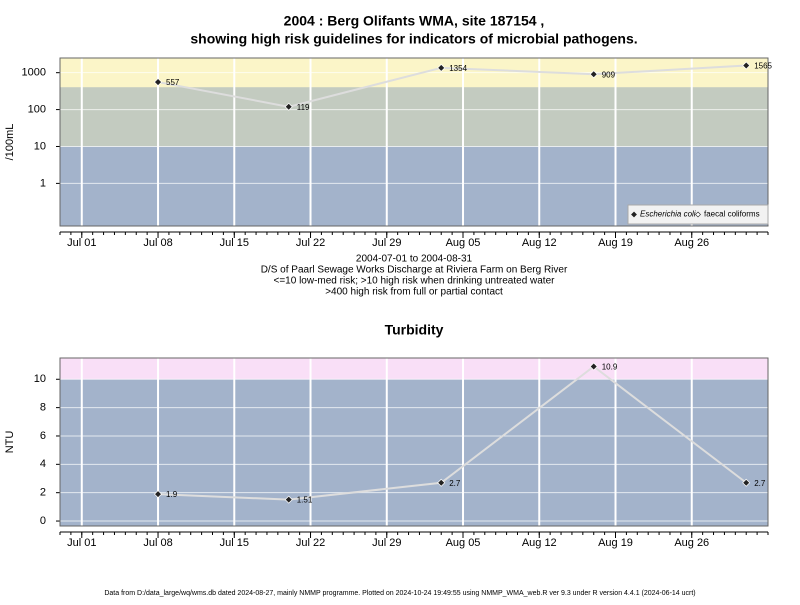 The height and width of the screenshot is (605, 800). Describe the element at coordinates (668, 214) in the screenshot. I see `legend-label: Escherichia coli` at that location.